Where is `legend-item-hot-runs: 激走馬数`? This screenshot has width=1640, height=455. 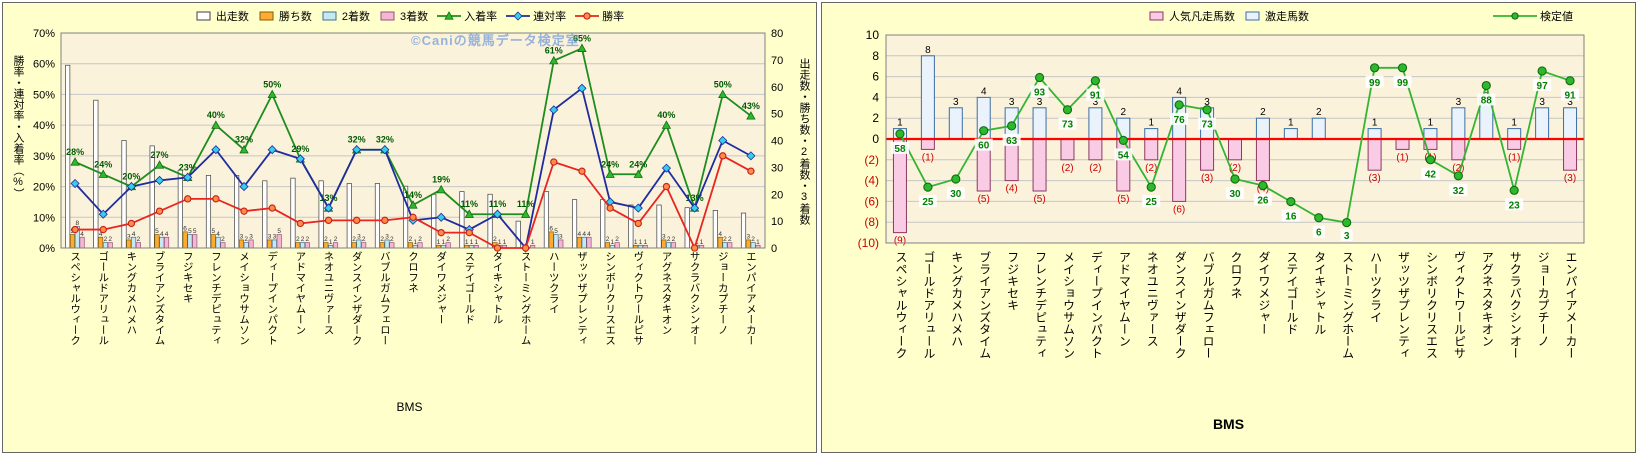
legend-item-hot-runs: 激走馬数 is located at coordinates (1276, 16).